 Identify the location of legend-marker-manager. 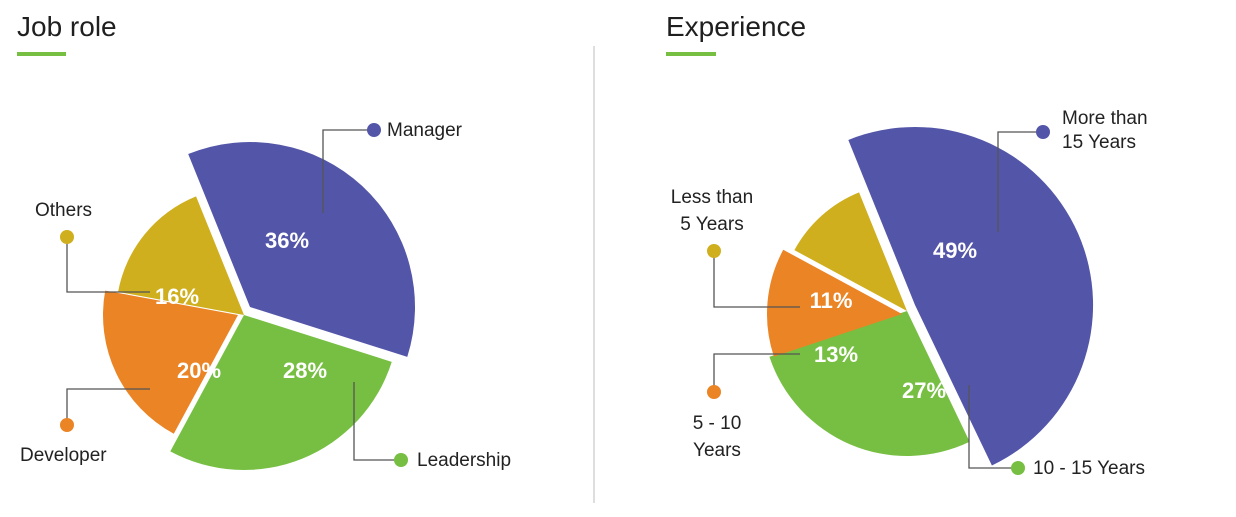
(374, 130).